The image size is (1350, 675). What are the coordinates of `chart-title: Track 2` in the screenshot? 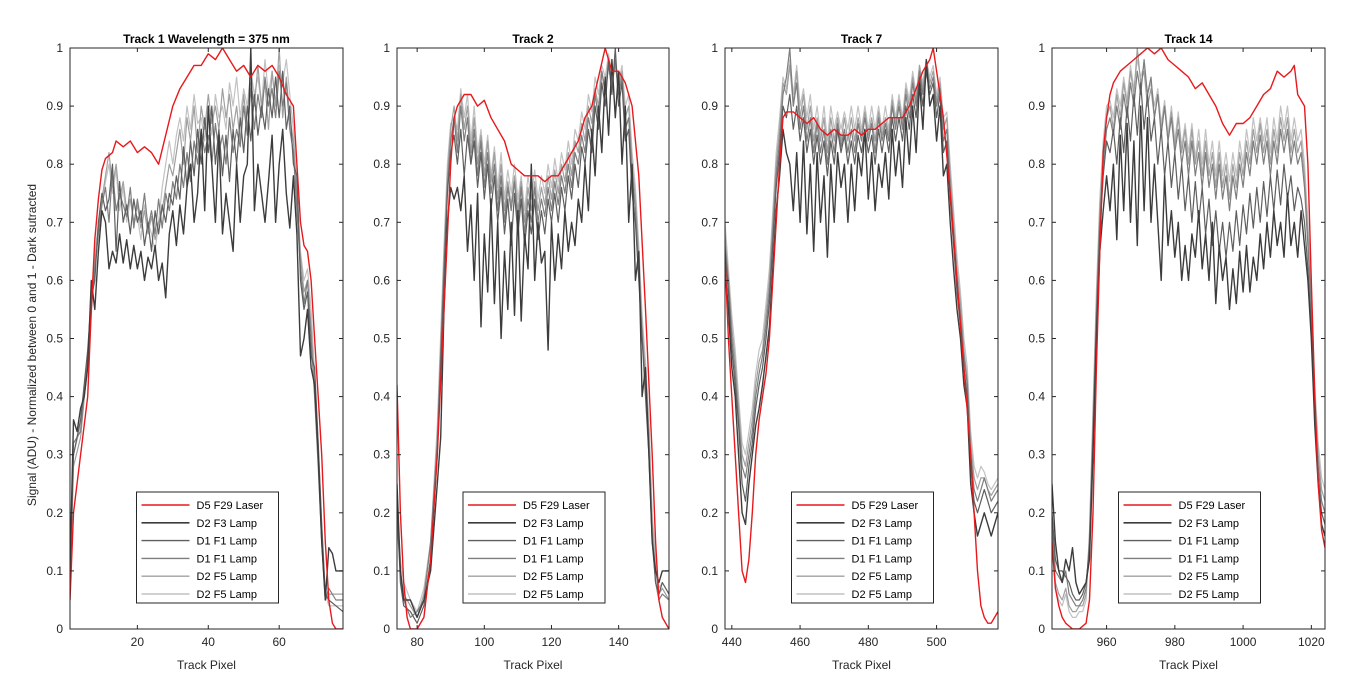 It's located at (533, 39).